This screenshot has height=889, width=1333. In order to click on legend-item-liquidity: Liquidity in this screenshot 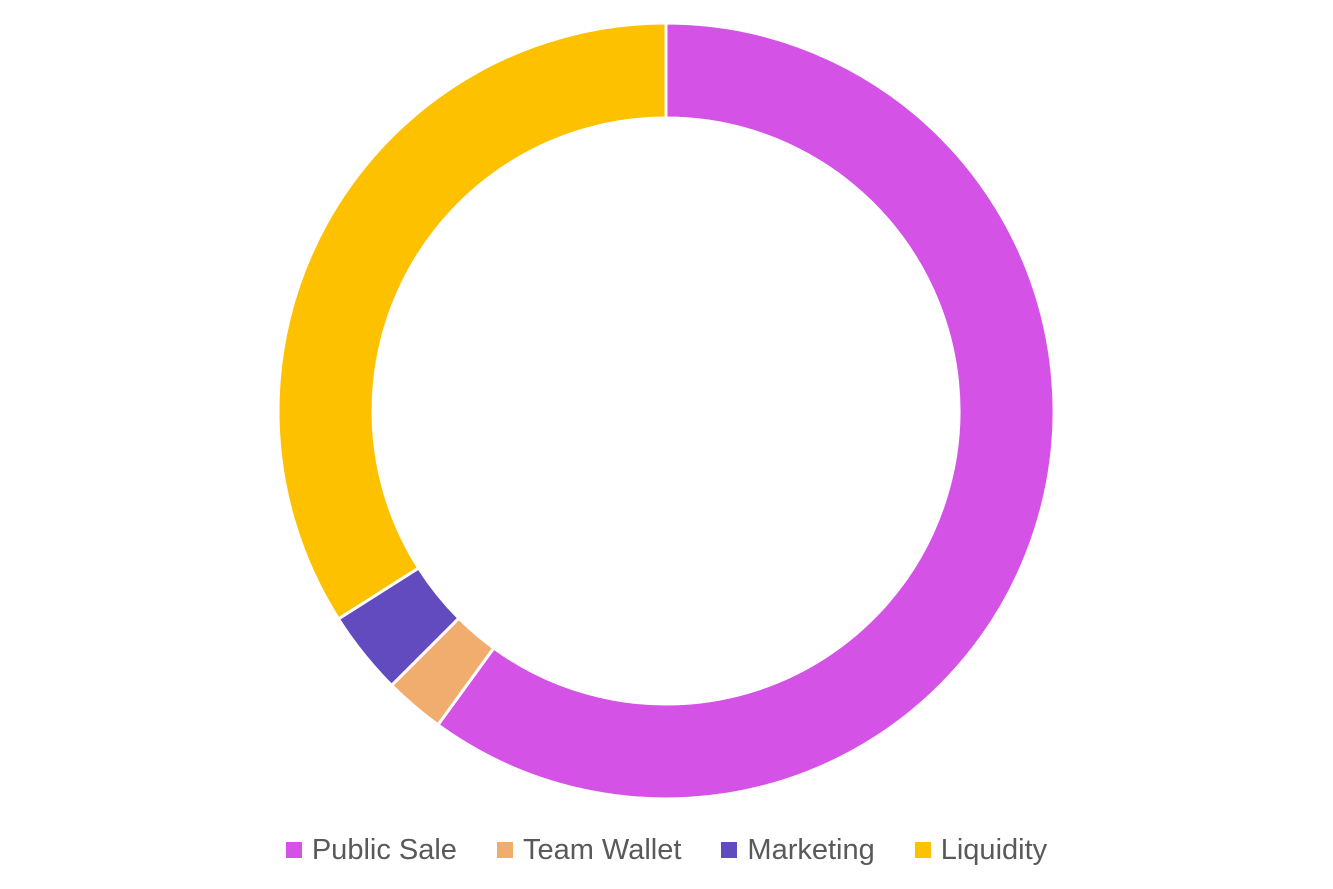, I will do `click(981, 850)`.